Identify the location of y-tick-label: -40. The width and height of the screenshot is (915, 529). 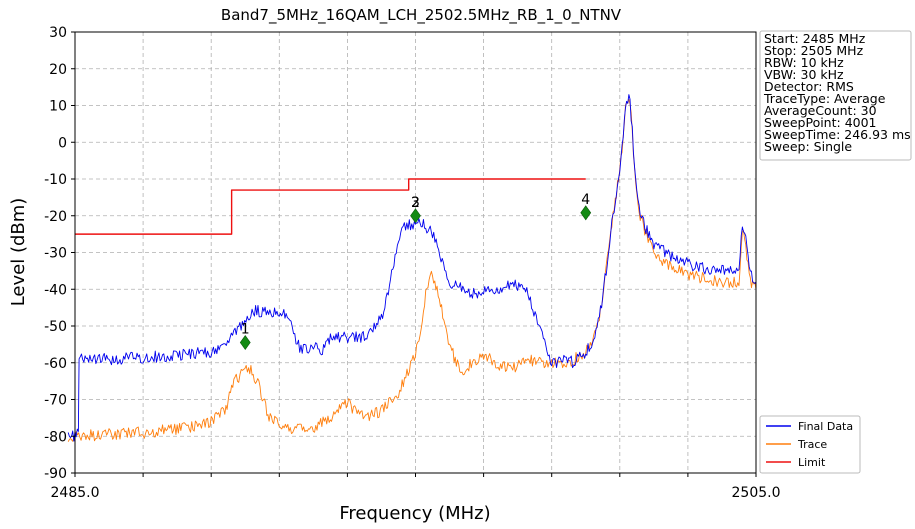
(55, 290).